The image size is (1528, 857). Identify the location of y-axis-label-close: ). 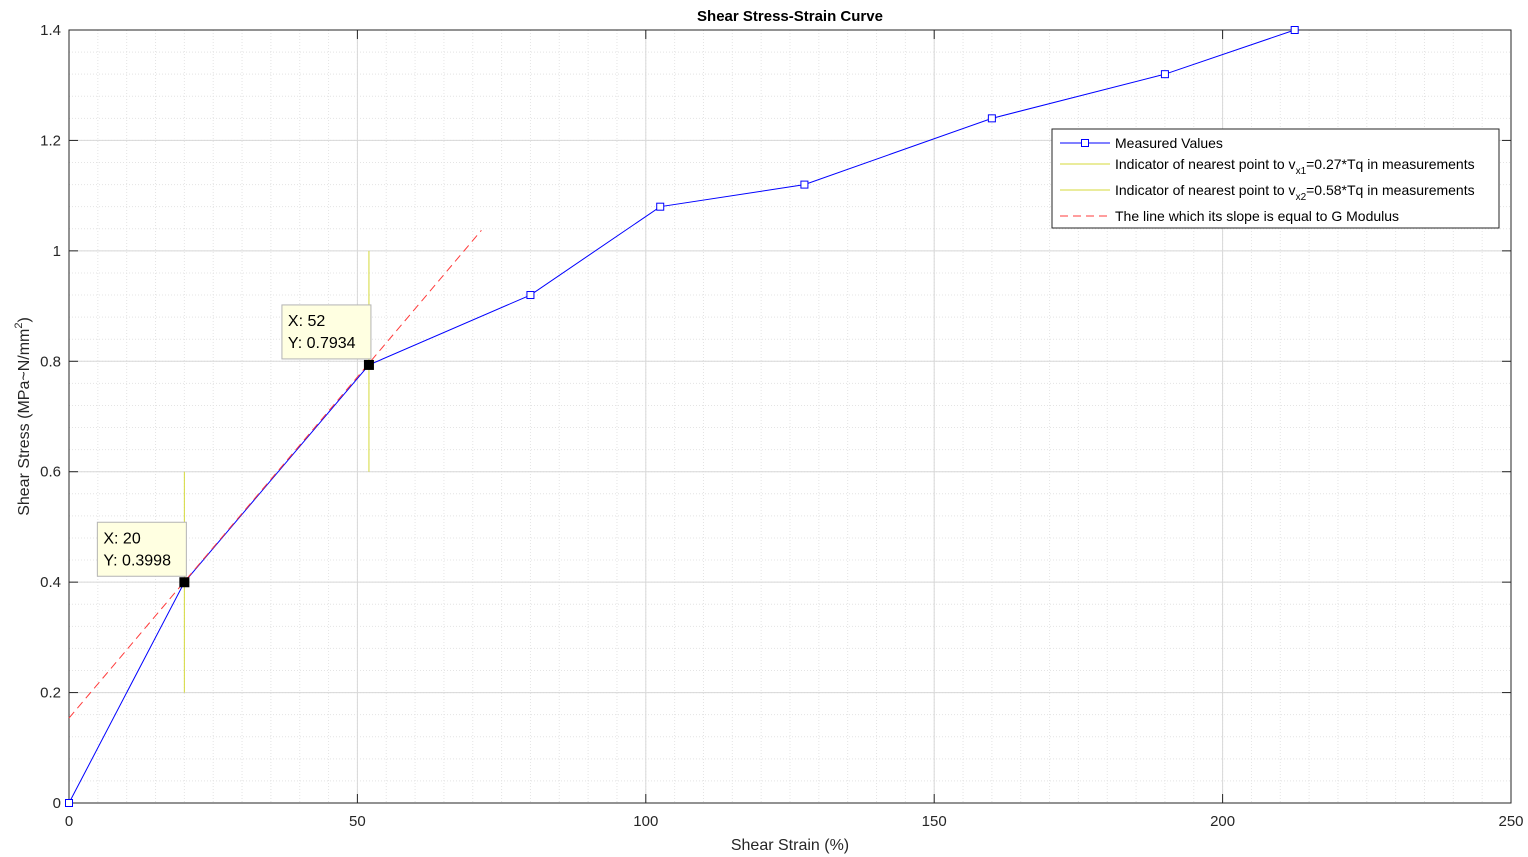
(24, 319).